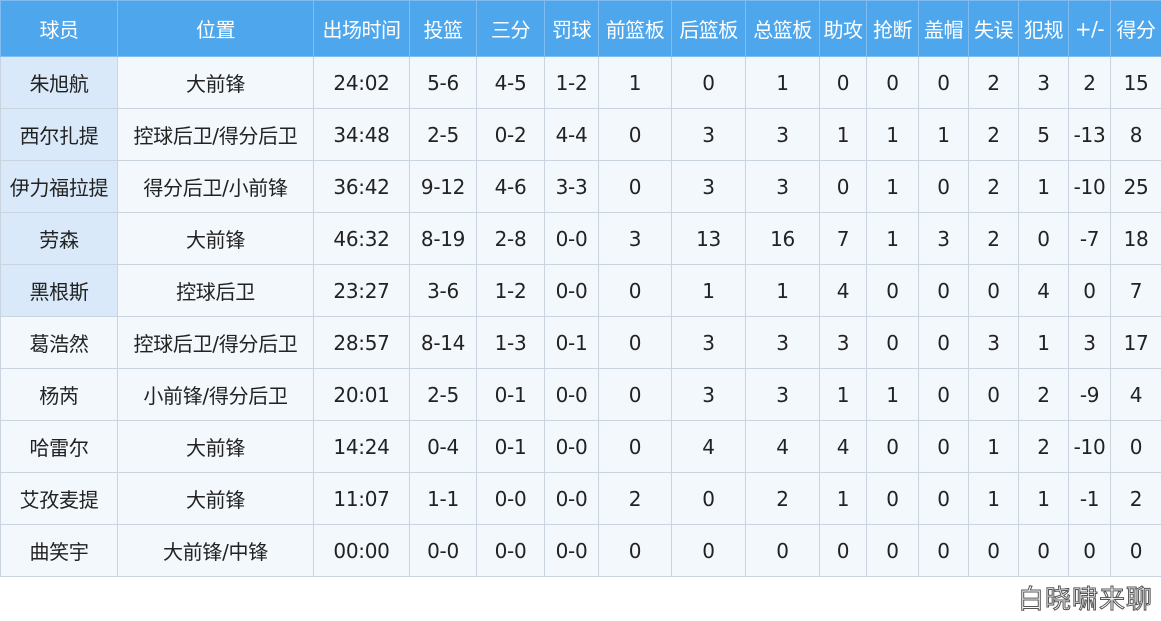  I want to click on stat-cell: -9, so click(1089, 394).